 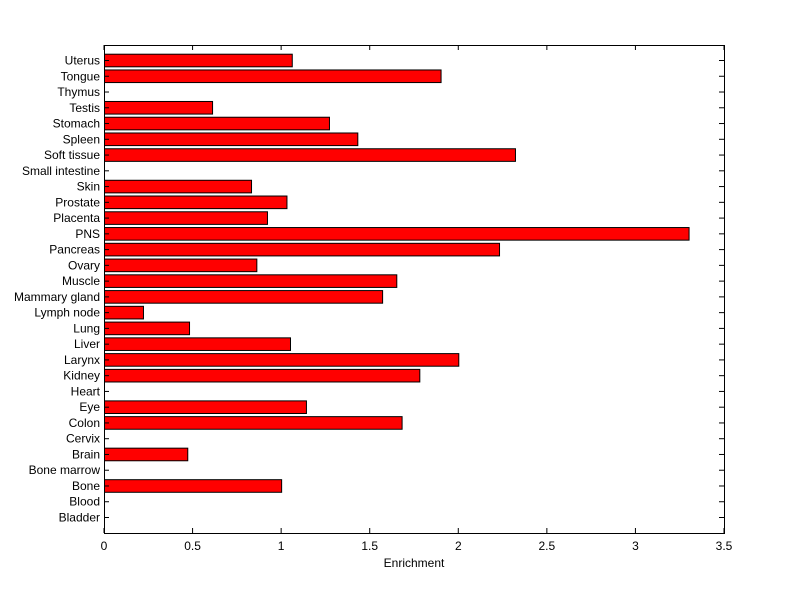 I want to click on y-tick-label: Placenta, so click(x=76, y=218).